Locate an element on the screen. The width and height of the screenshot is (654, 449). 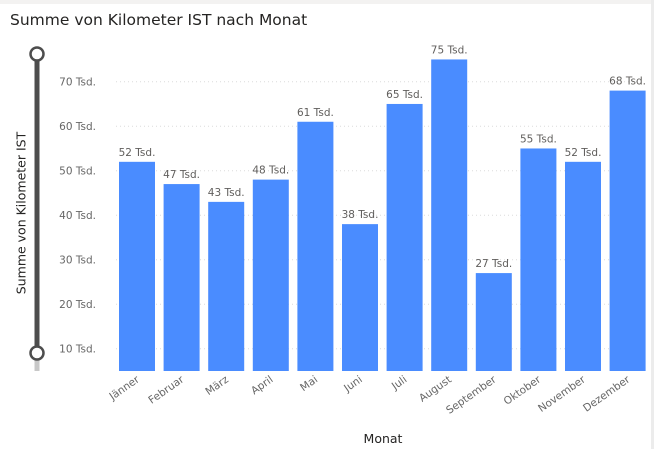
data-label: 43 Tsd. is located at coordinates (226, 193).